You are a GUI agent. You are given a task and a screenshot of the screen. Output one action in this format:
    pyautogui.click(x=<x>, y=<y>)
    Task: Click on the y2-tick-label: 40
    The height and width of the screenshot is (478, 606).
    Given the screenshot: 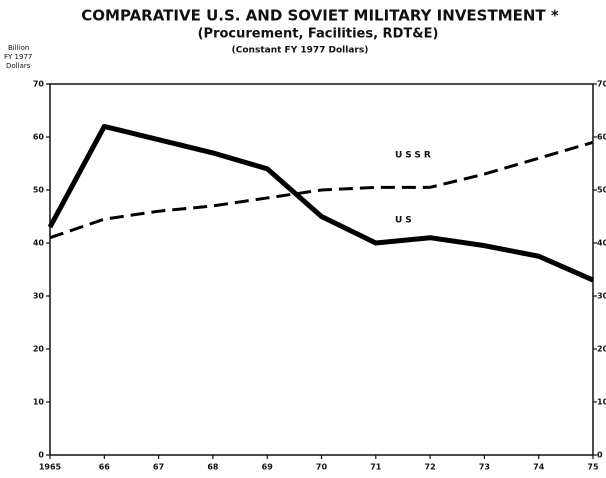 What is the action you would take?
    pyautogui.click(x=601, y=243)
    